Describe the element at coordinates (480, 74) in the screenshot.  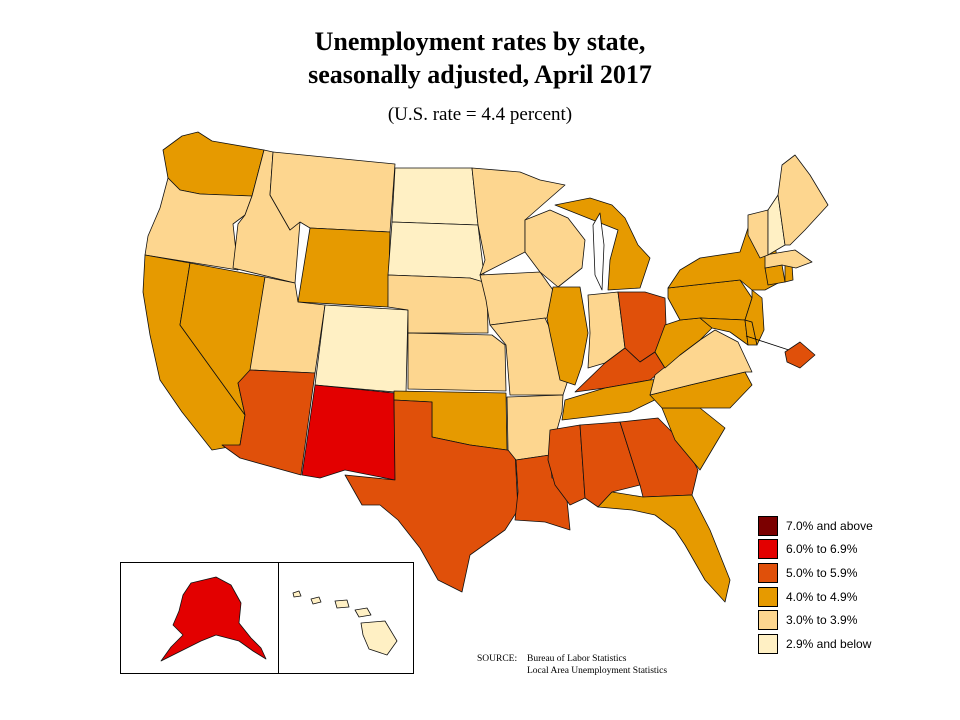
I see `map-title-line2: seasonally adjusted, April 2017` at that location.